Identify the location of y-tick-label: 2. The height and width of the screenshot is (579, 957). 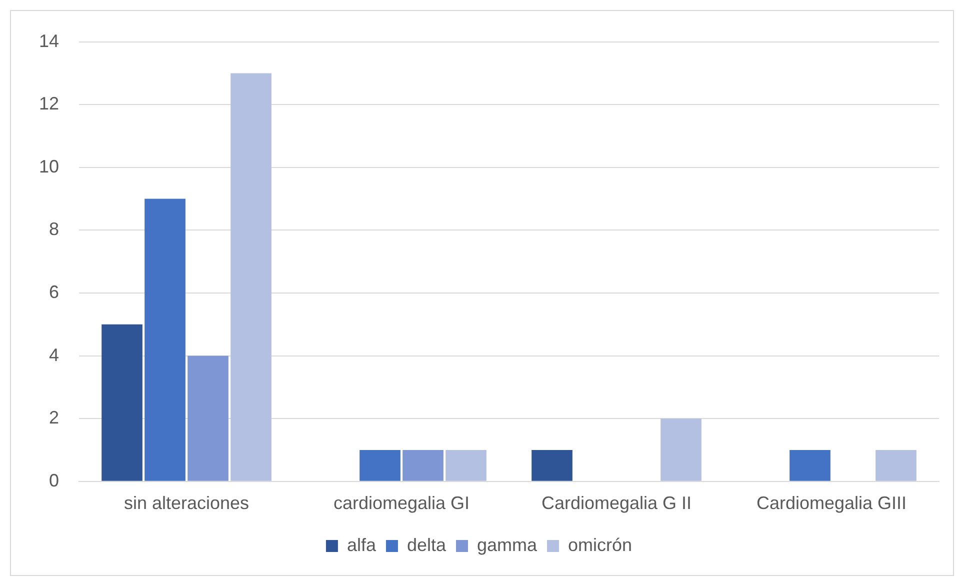
(54, 418).